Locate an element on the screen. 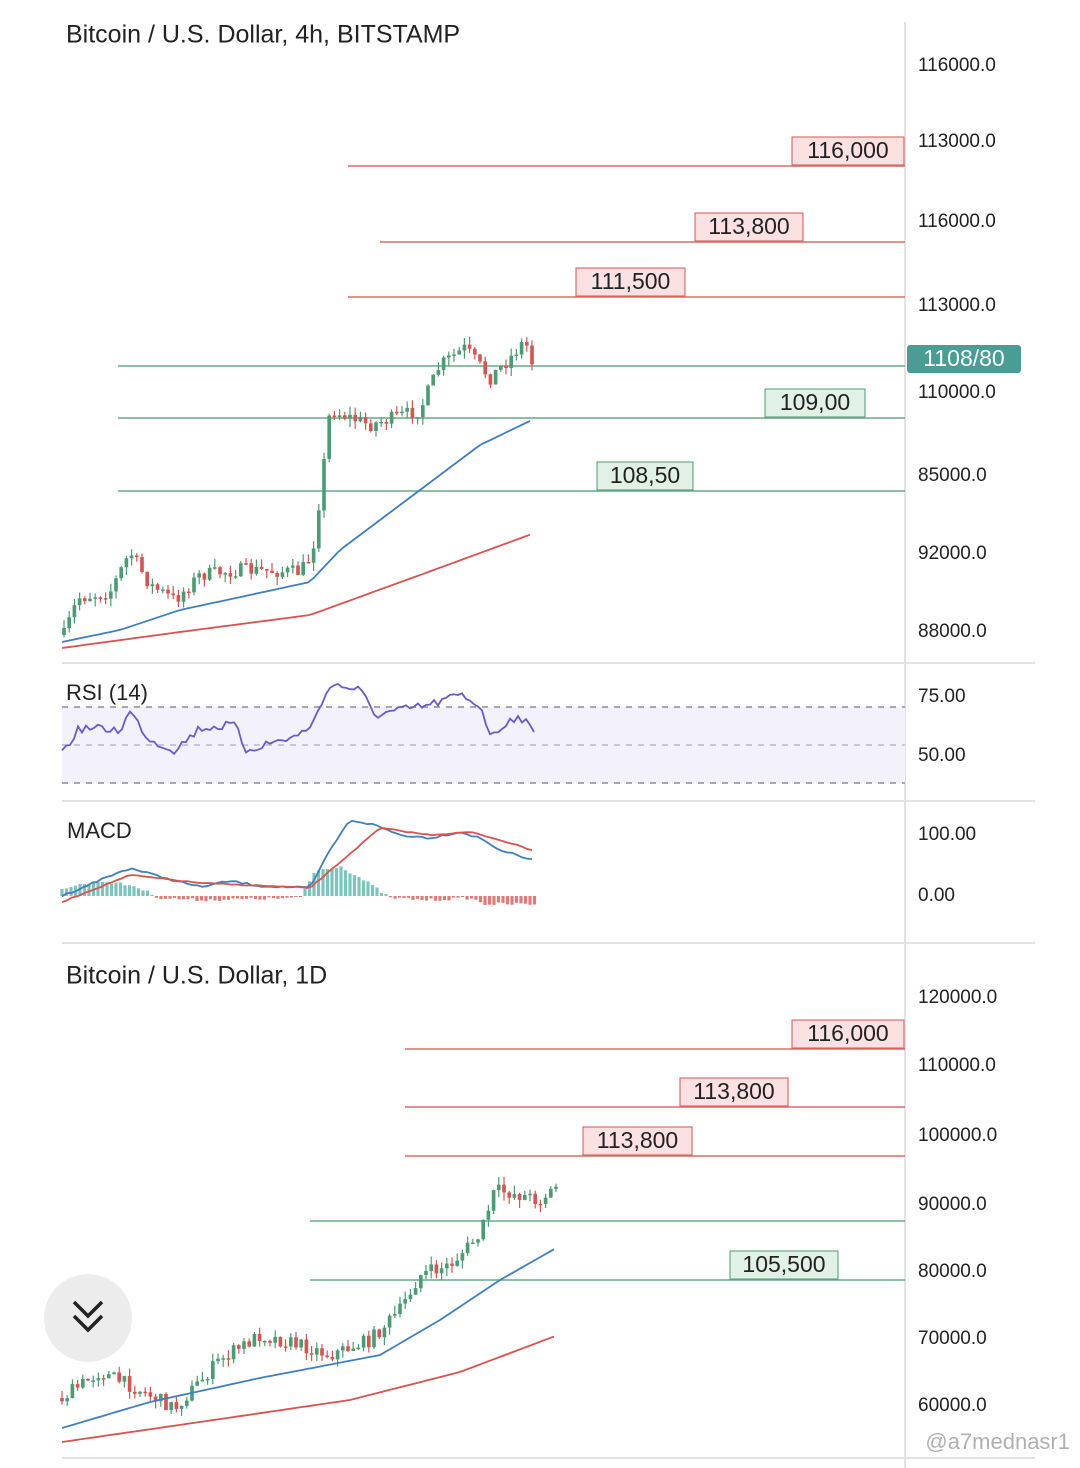 The width and height of the screenshot is (1080, 1468). moving-average is located at coordinates (296, 591).